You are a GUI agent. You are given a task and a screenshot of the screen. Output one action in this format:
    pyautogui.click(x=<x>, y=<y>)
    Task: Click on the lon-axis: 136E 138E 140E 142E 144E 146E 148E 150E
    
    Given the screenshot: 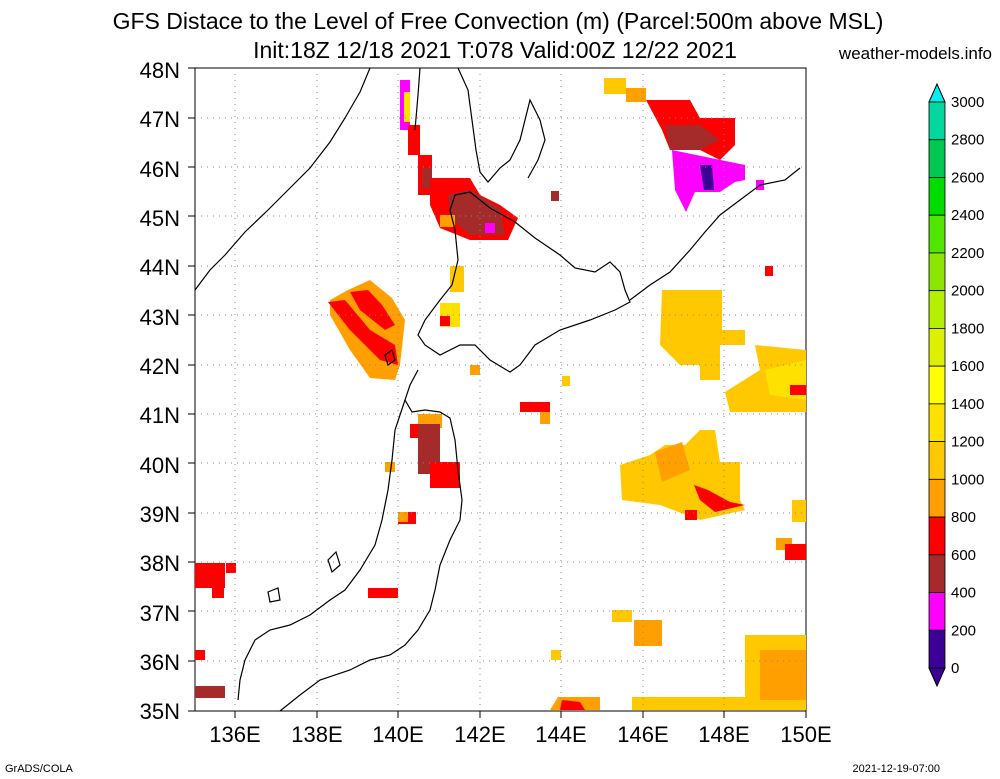 What is the action you would take?
    pyautogui.click(x=520, y=734)
    